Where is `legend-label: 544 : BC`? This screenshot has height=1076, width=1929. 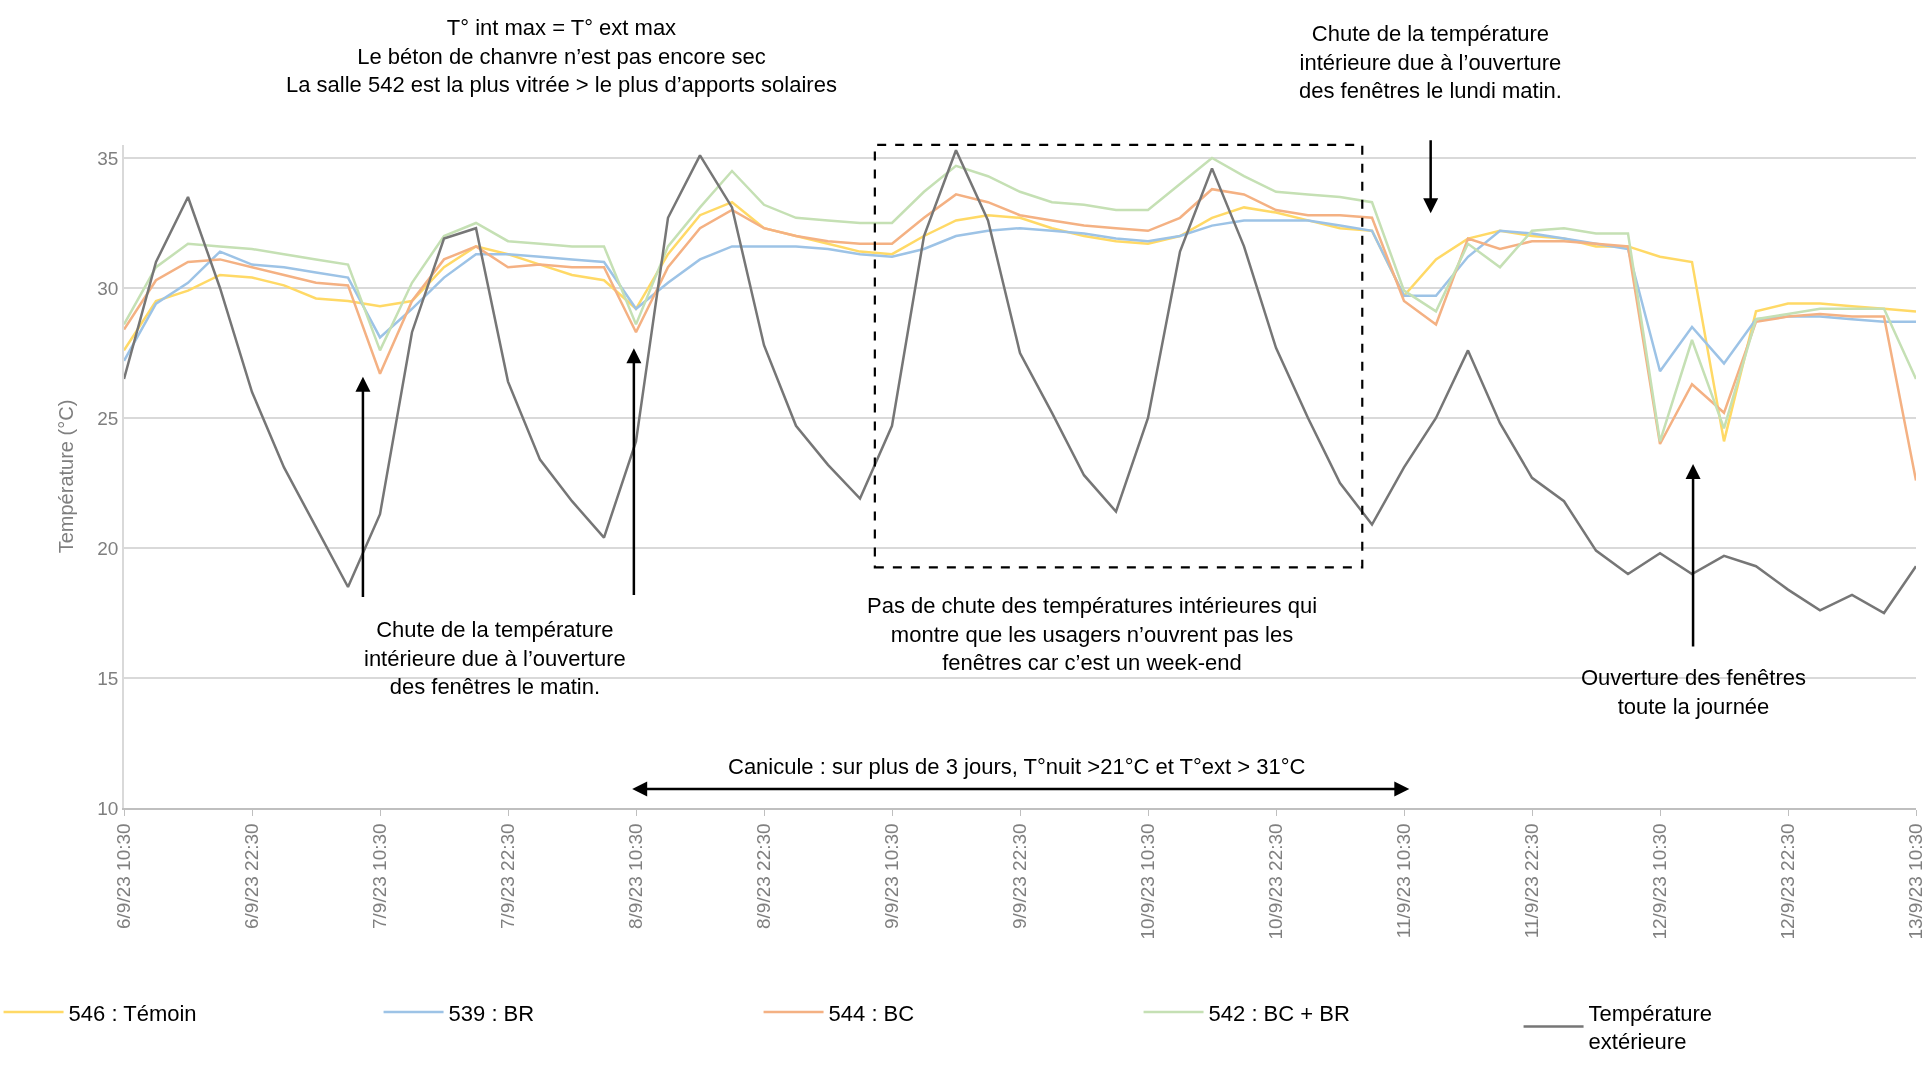 legend-label: 544 : BC is located at coordinates (871, 1013).